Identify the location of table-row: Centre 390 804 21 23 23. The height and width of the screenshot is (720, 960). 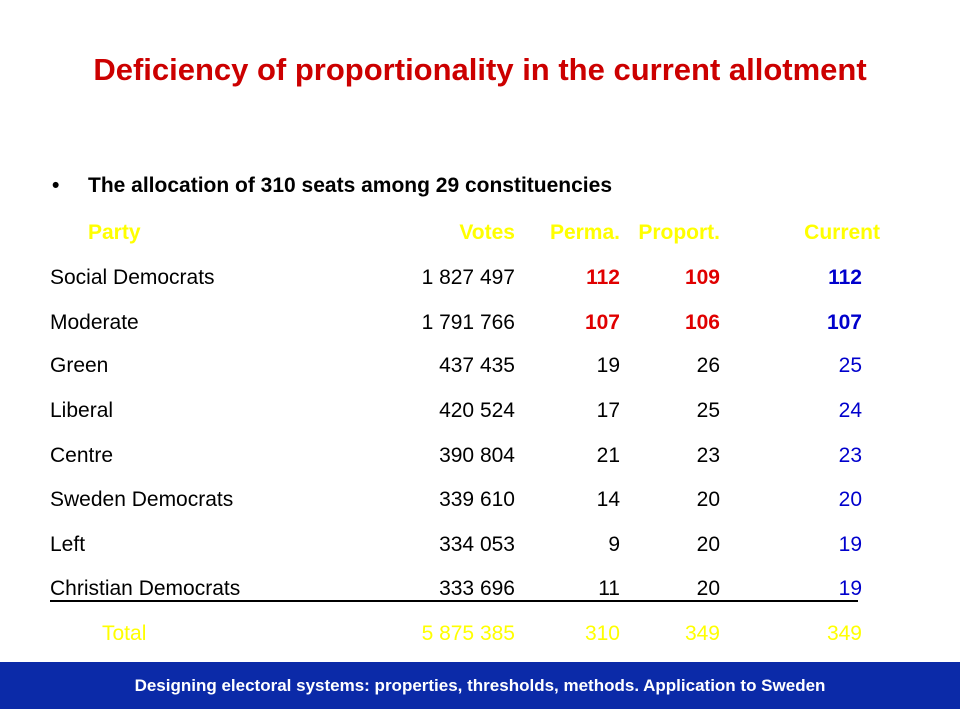
(470, 456).